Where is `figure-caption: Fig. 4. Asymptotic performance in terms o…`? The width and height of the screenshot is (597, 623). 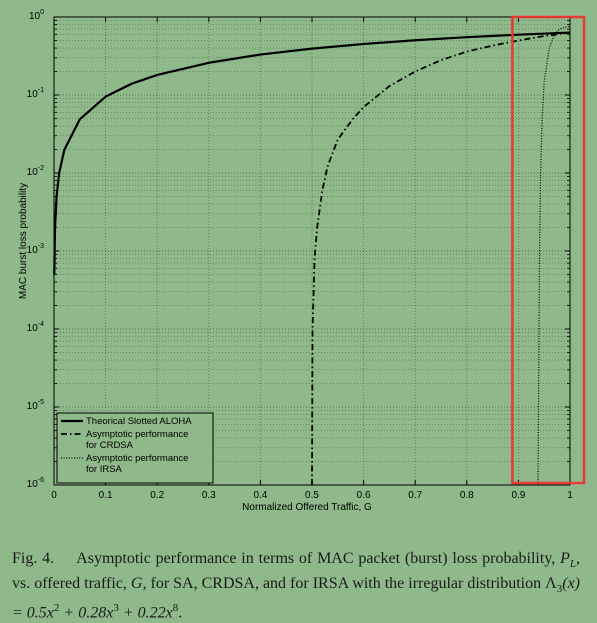 figure-caption: Fig. 4. Asymptotic performance in terms o… is located at coordinates (296, 586).